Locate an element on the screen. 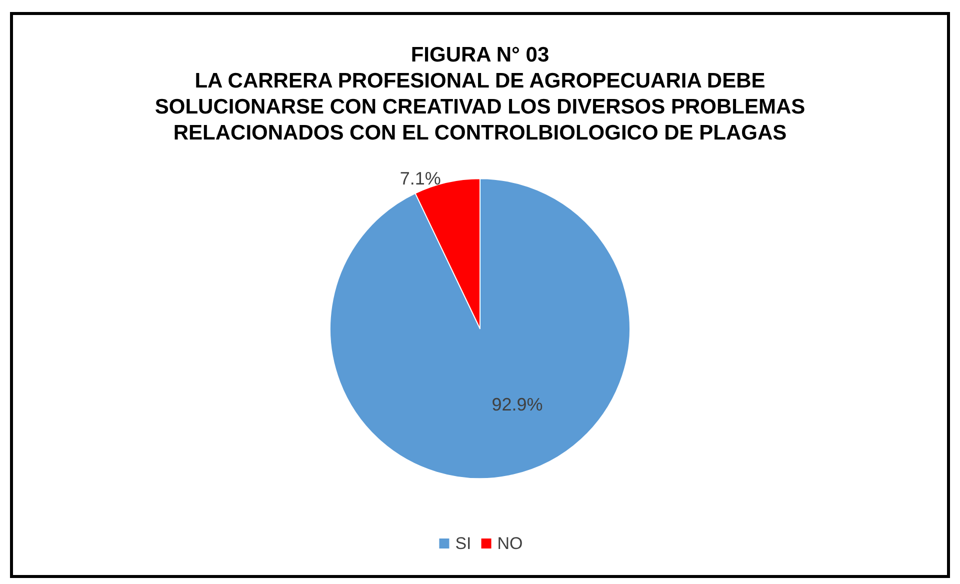 The height and width of the screenshot is (584, 960). data-label: 7.1% is located at coordinates (420, 178).